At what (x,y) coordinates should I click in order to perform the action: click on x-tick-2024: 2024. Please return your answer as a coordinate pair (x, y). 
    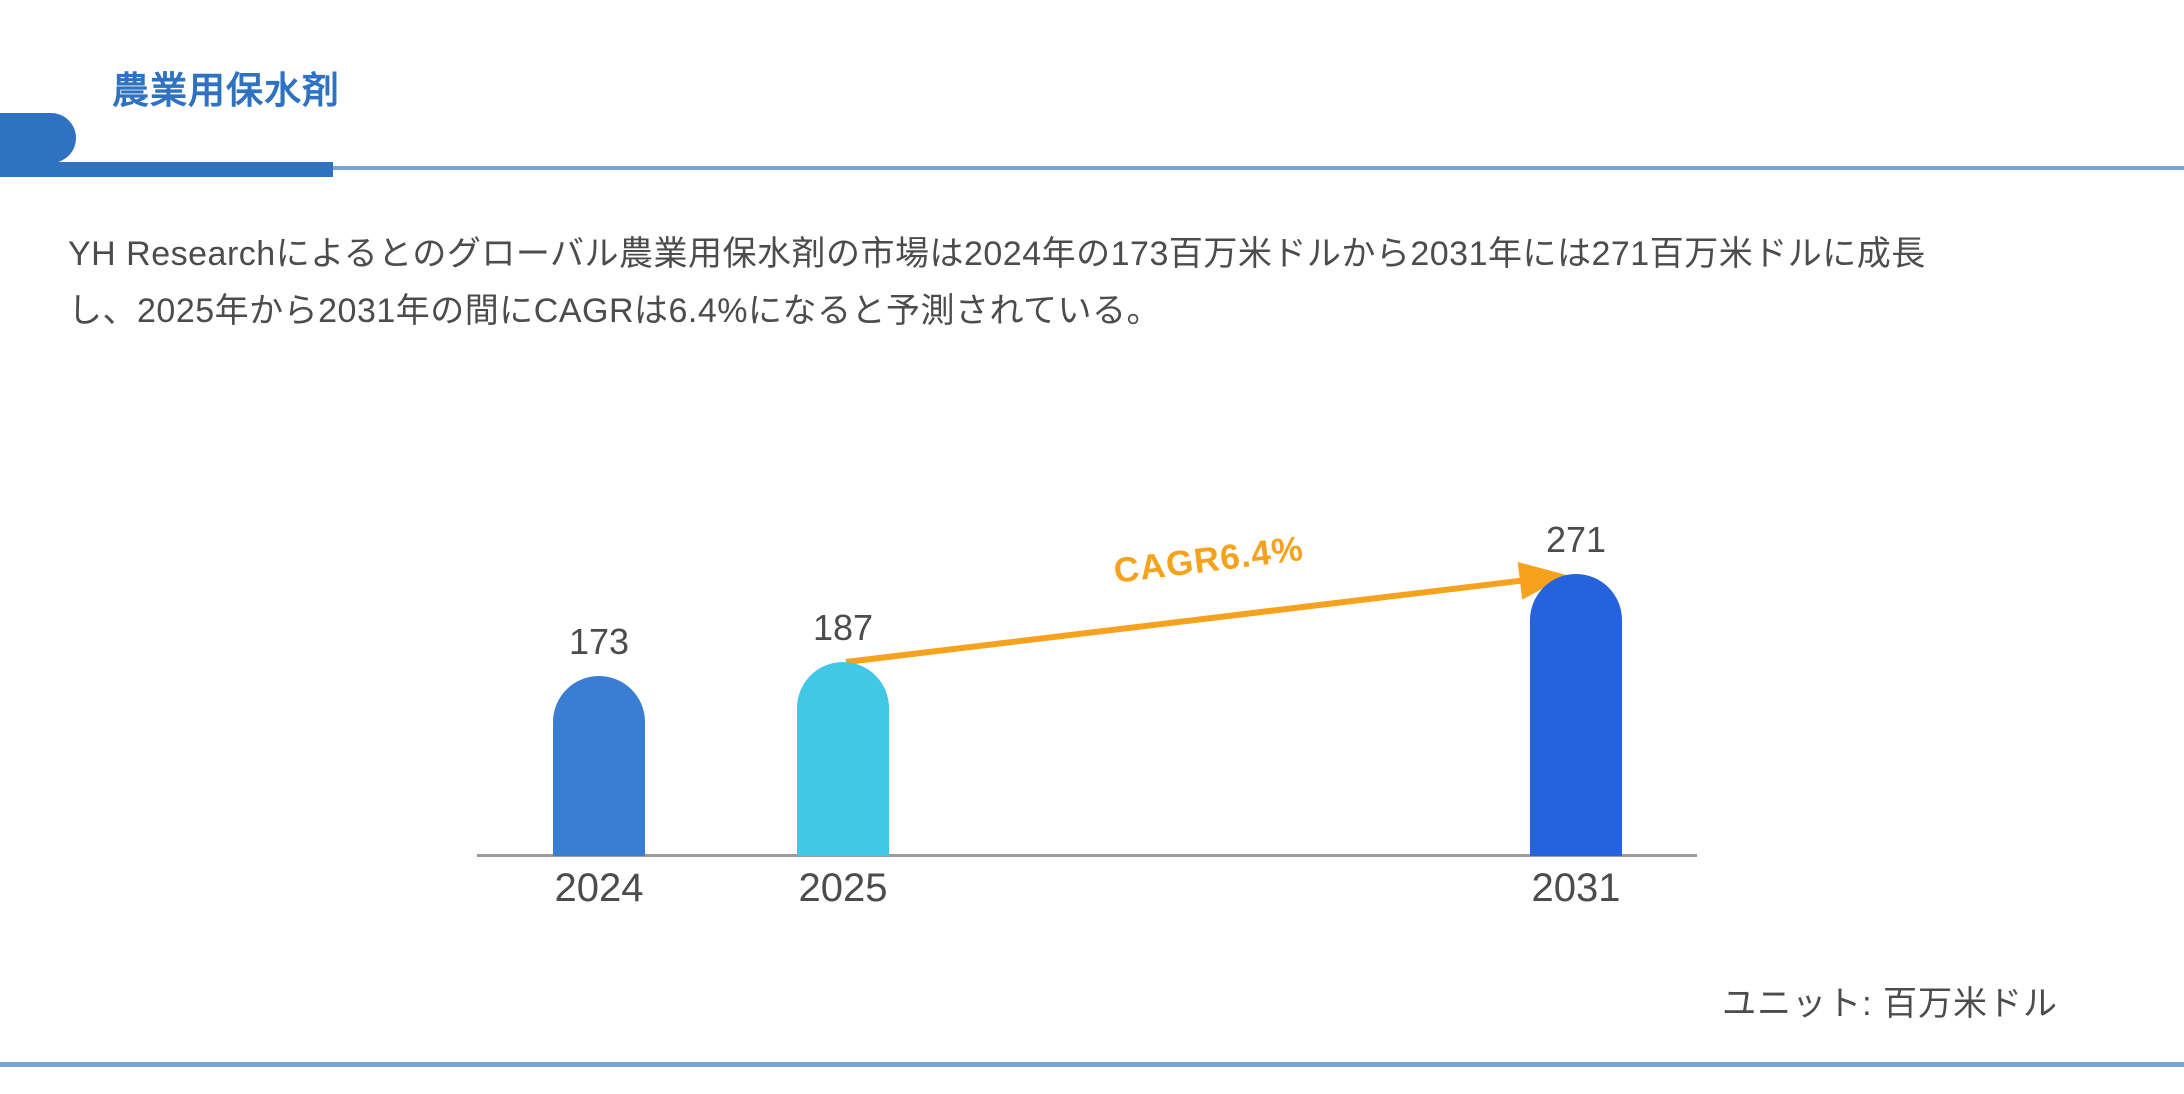
    Looking at the image, I should click on (599, 888).